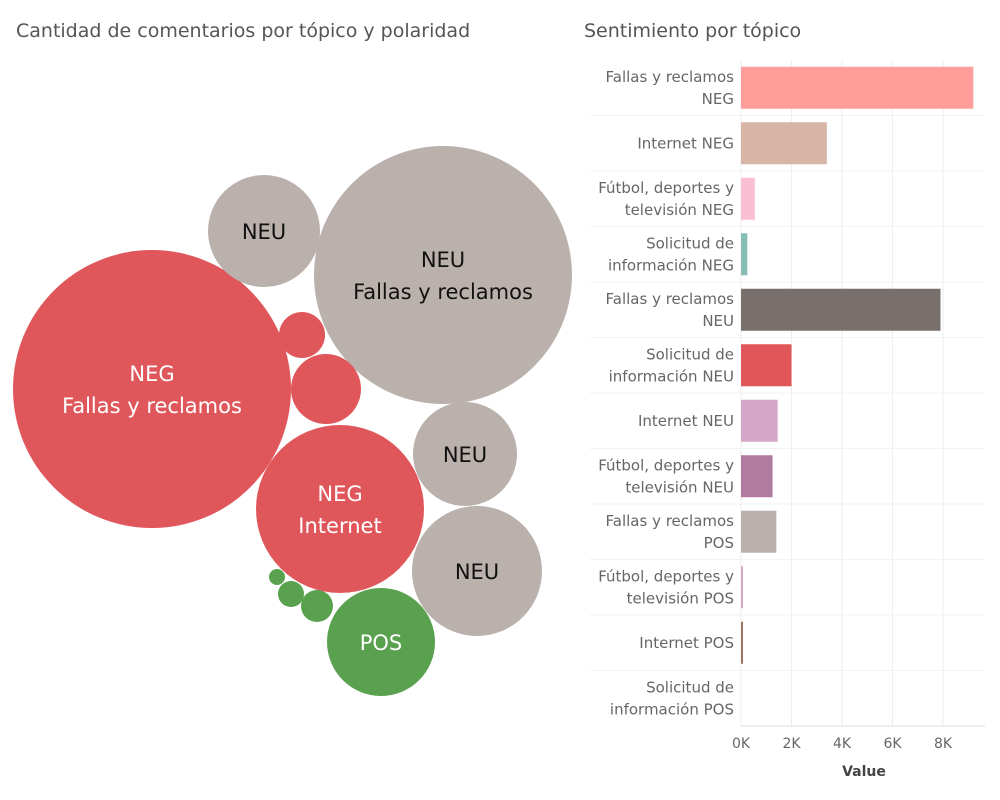 The image size is (1000, 800). I want to click on category-label: televisión NEG, so click(679, 210).